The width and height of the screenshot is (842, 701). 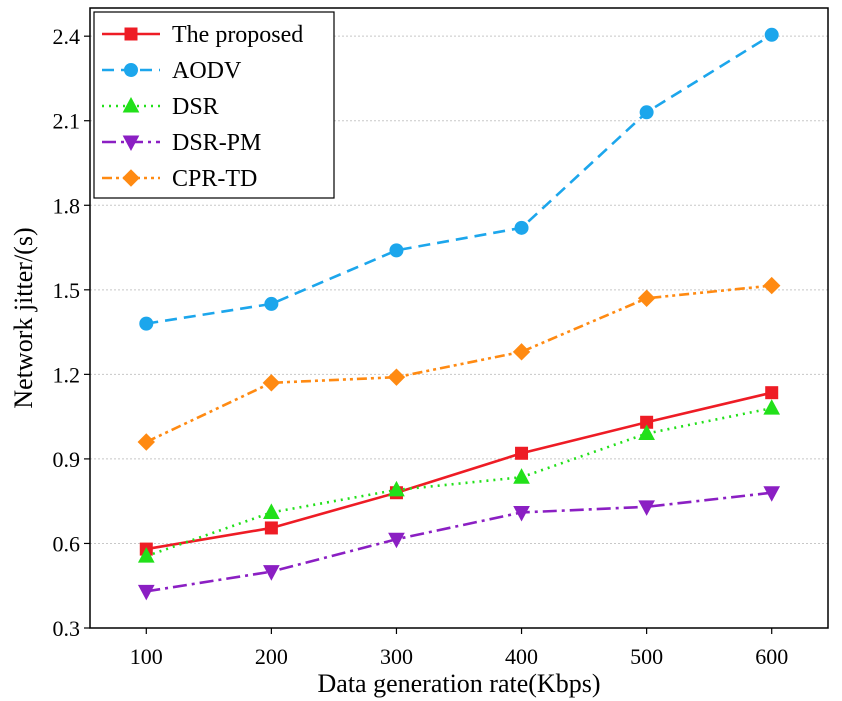 I want to click on x-tick-label: 300, so click(x=396, y=656).